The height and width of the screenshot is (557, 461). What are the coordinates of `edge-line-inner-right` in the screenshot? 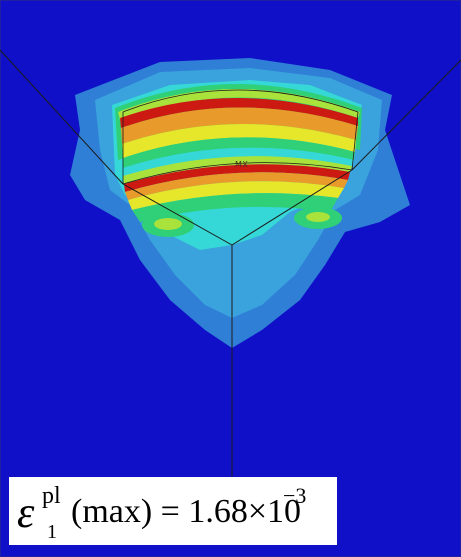 It's located at (292, 207).